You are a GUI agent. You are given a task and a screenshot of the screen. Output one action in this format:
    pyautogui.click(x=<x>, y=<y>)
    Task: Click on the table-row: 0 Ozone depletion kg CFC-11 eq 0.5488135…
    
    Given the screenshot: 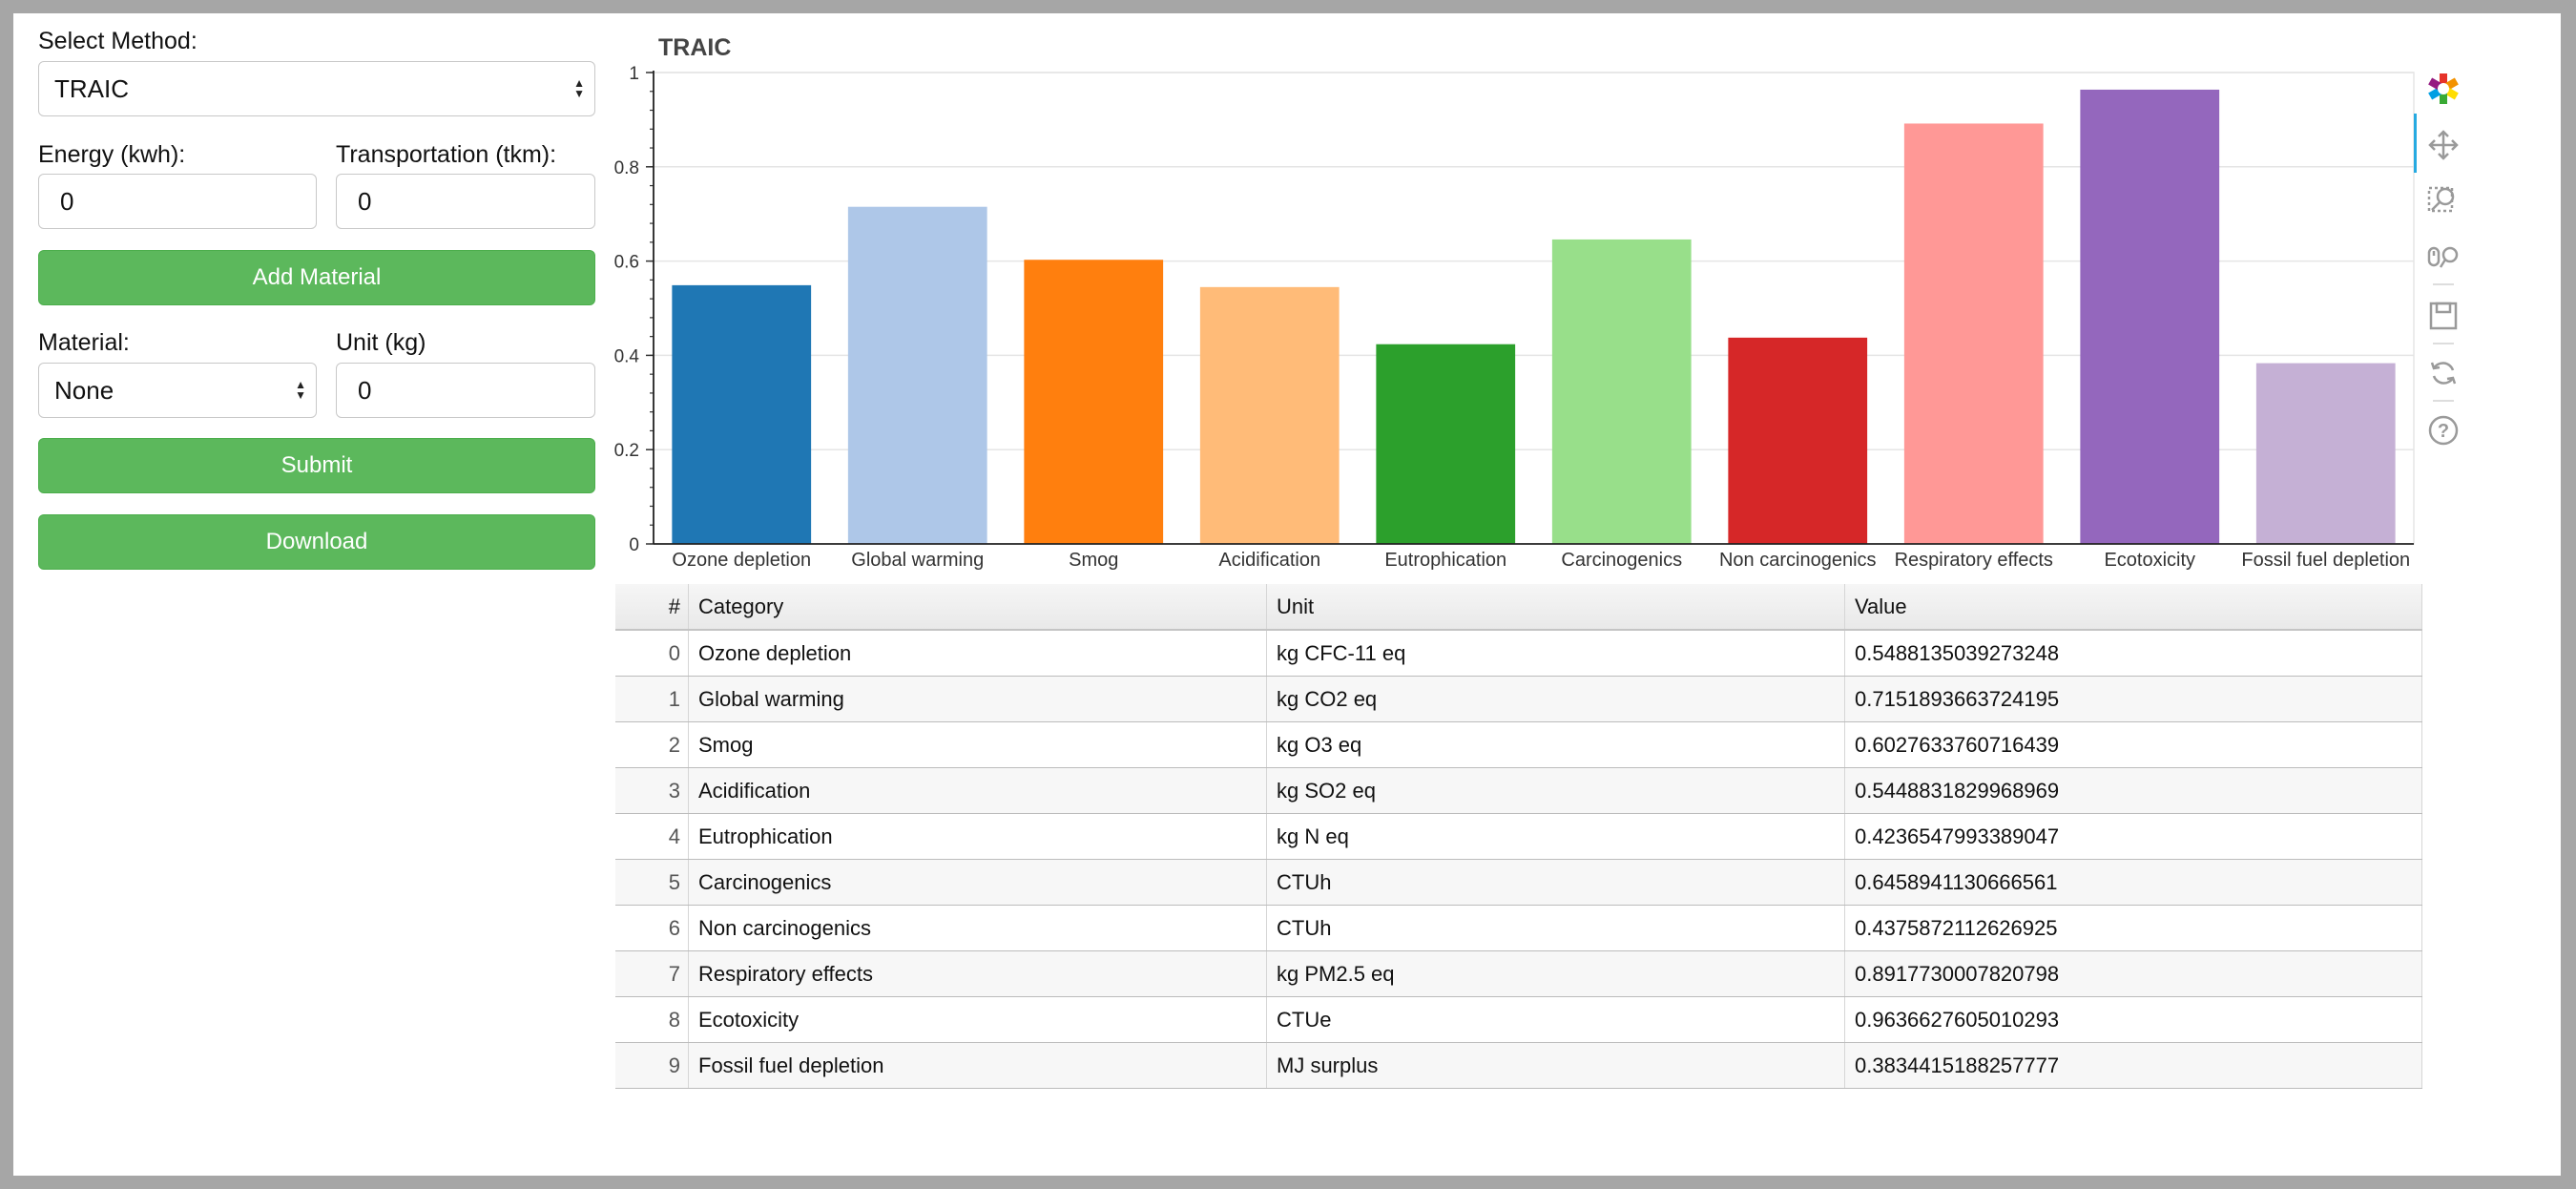 What is the action you would take?
    pyautogui.click(x=1518, y=654)
    